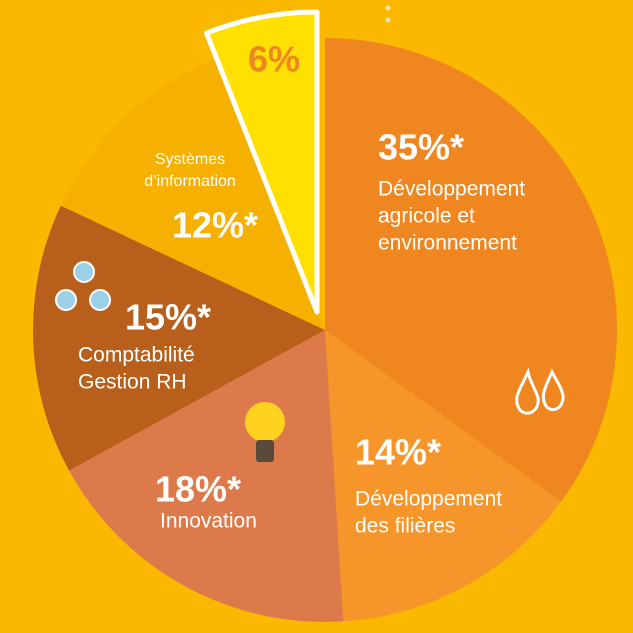  Describe the element at coordinates (405, 526) in the screenshot. I see `category-label: des filières` at that location.